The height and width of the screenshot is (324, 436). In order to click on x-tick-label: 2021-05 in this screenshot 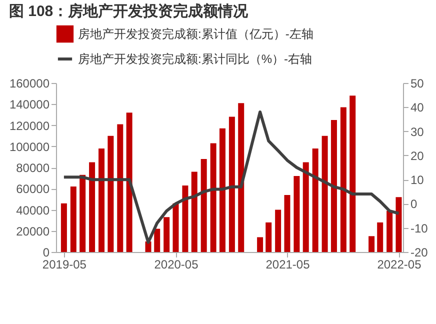, I will do `click(288, 265)`.